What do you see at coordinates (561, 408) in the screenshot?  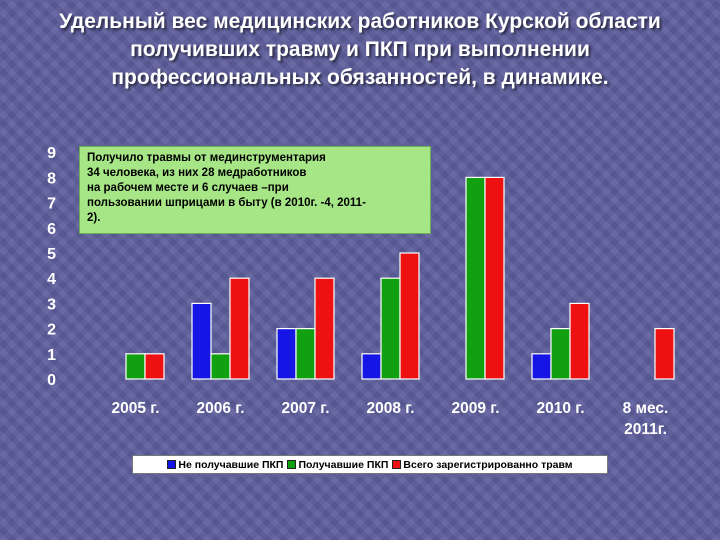 I see `x-tick-label: 2010 г.` at bounding box center [561, 408].